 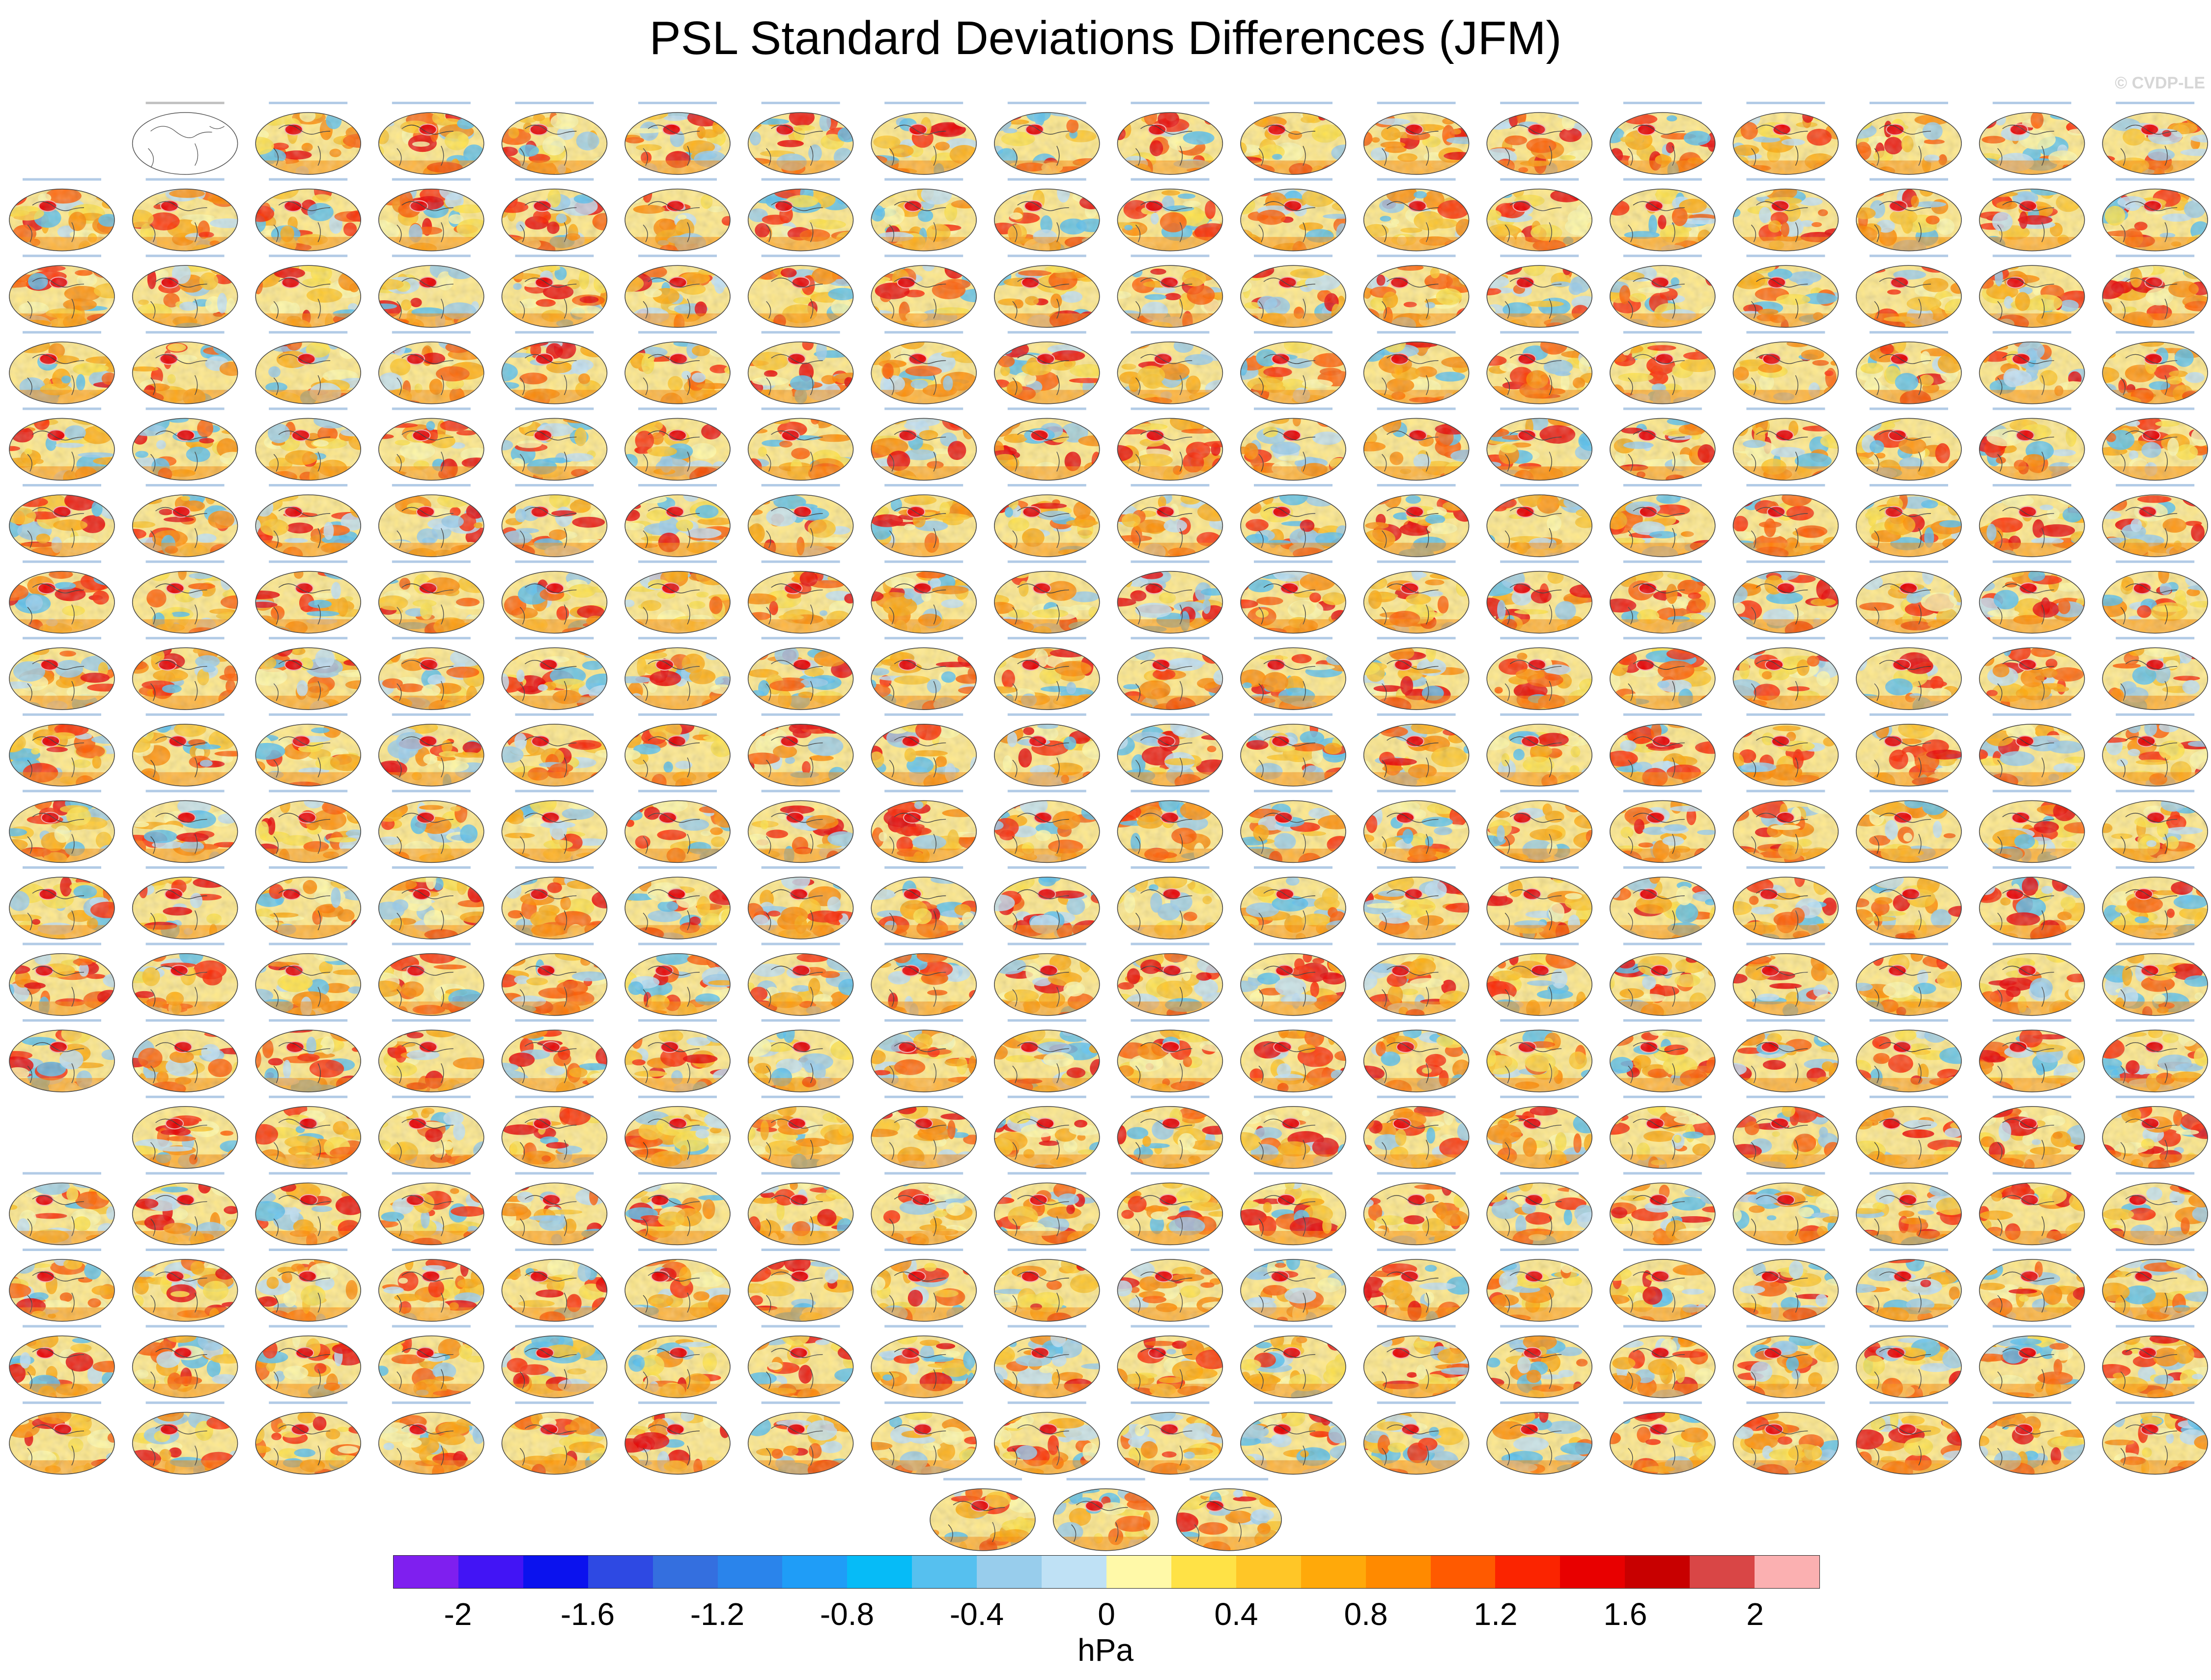 I want to click on reference-map-panel, so click(x=185, y=138).